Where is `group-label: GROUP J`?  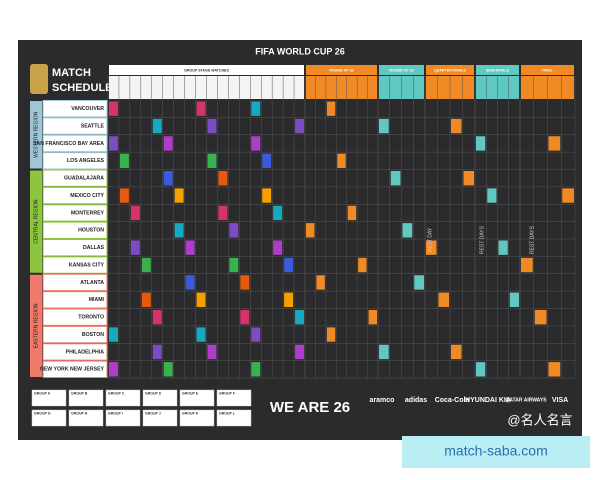
group-label: GROUP J is located at coordinates (153, 413).